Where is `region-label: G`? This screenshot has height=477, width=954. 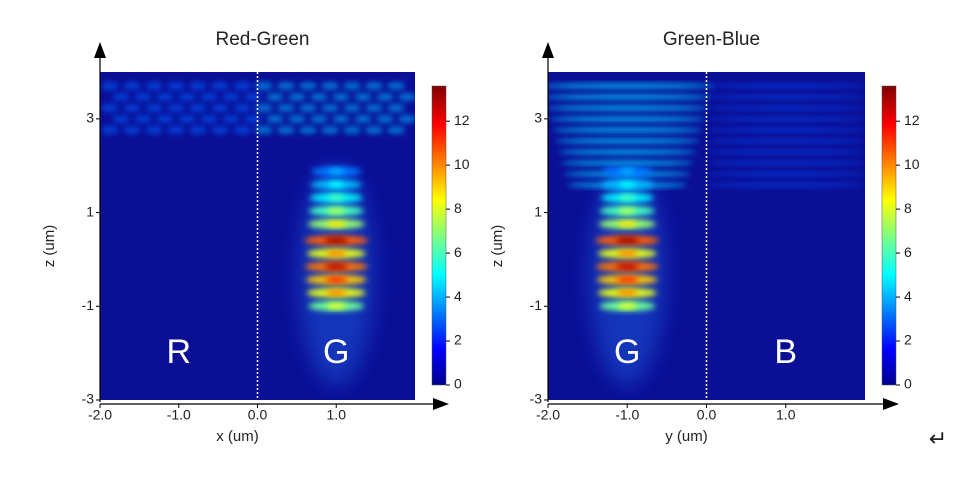
region-label: G is located at coordinates (627, 352).